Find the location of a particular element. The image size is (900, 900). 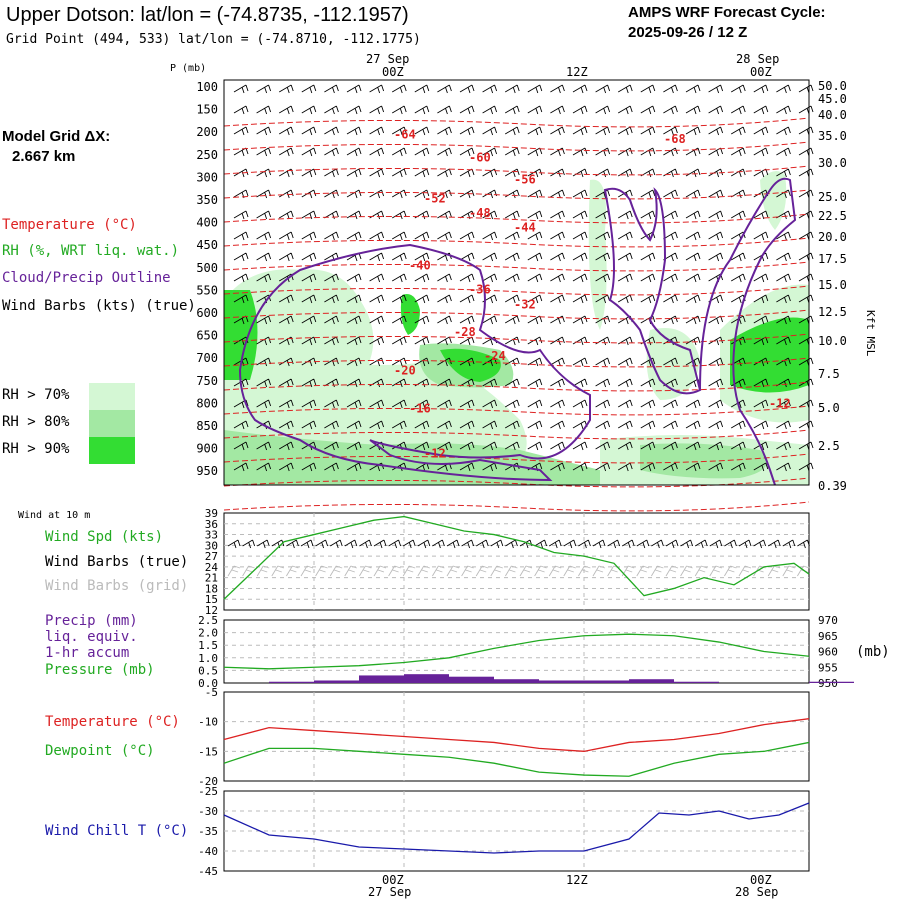

top-tick-00z-b: 00Z is located at coordinates (761, 72).